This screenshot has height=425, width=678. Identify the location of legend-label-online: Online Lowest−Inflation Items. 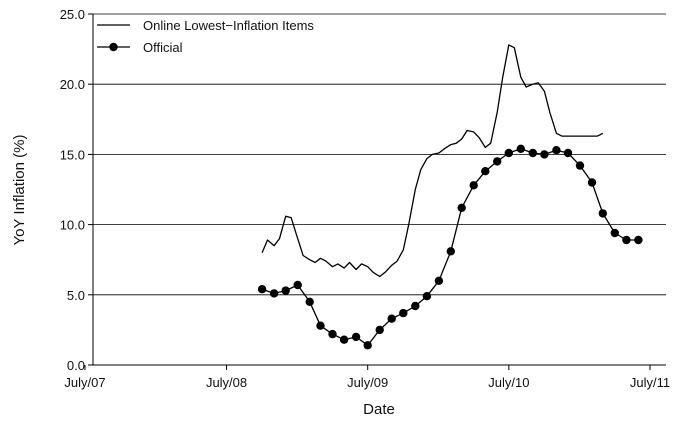
(228, 25).